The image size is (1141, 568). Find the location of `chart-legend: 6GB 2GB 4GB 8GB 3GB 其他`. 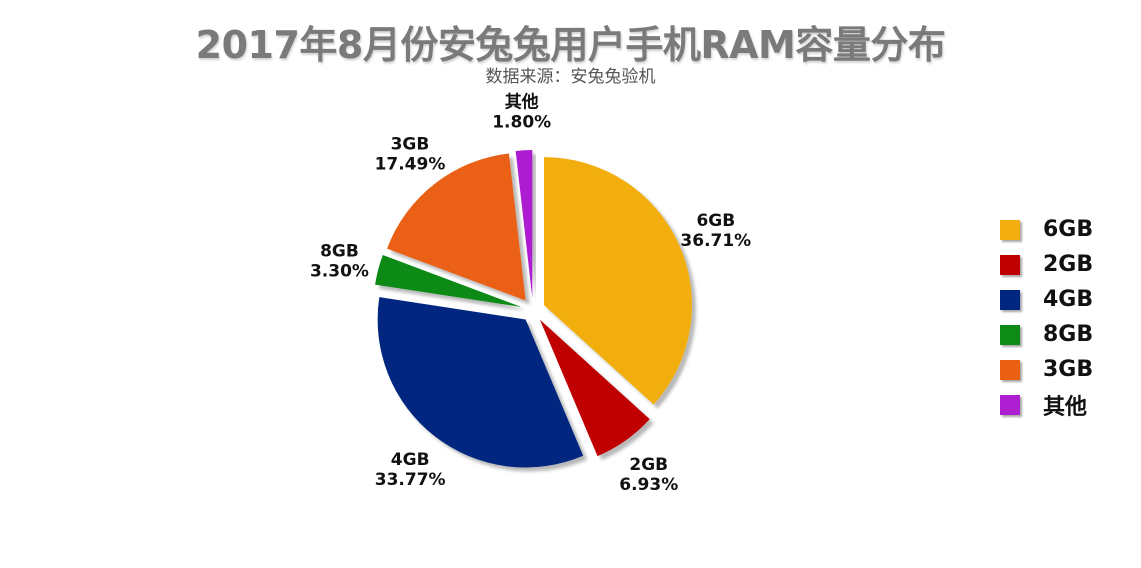

chart-legend: 6GB 2GB 4GB 8GB 3GB 其他 is located at coordinates (1046, 317).